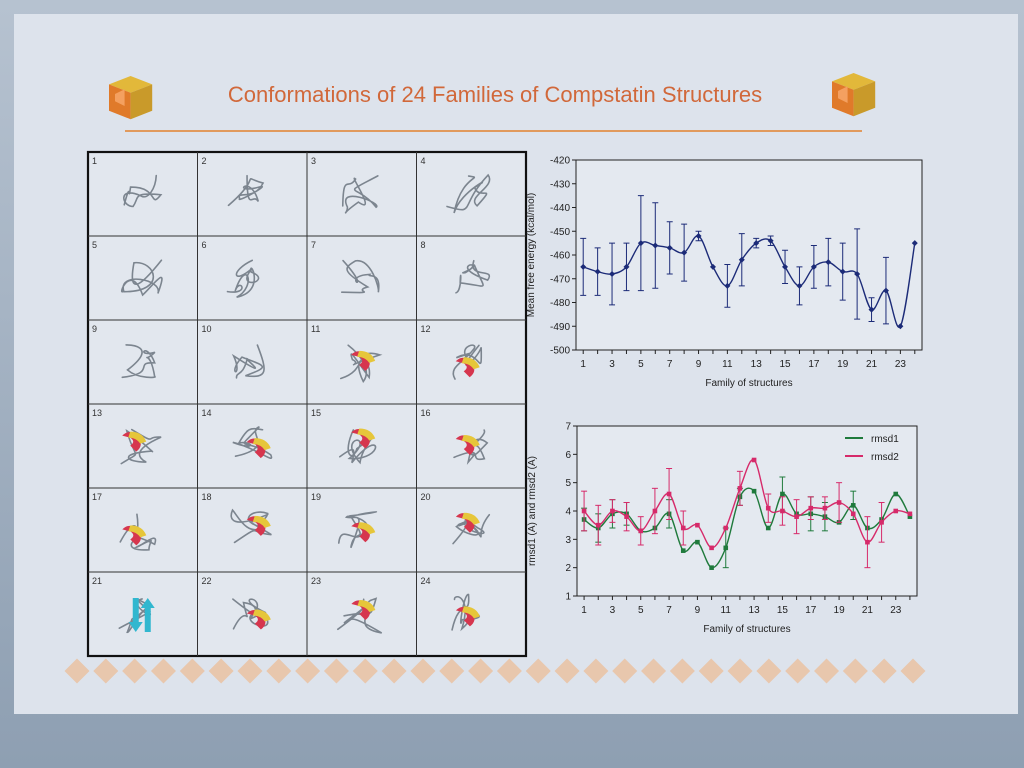 The width and height of the screenshot is (1024, 768). I want to click on cell-number: 19, so click(316, 497).